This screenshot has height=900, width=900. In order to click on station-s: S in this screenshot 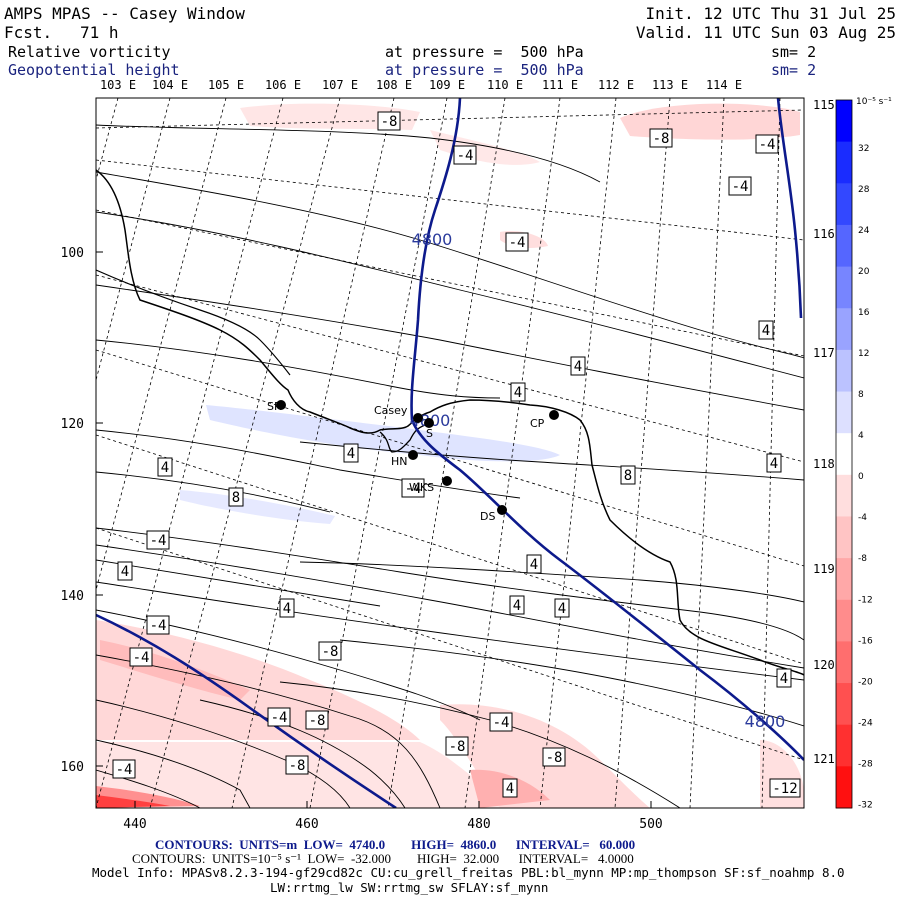, I will do `click(429, 429)`.